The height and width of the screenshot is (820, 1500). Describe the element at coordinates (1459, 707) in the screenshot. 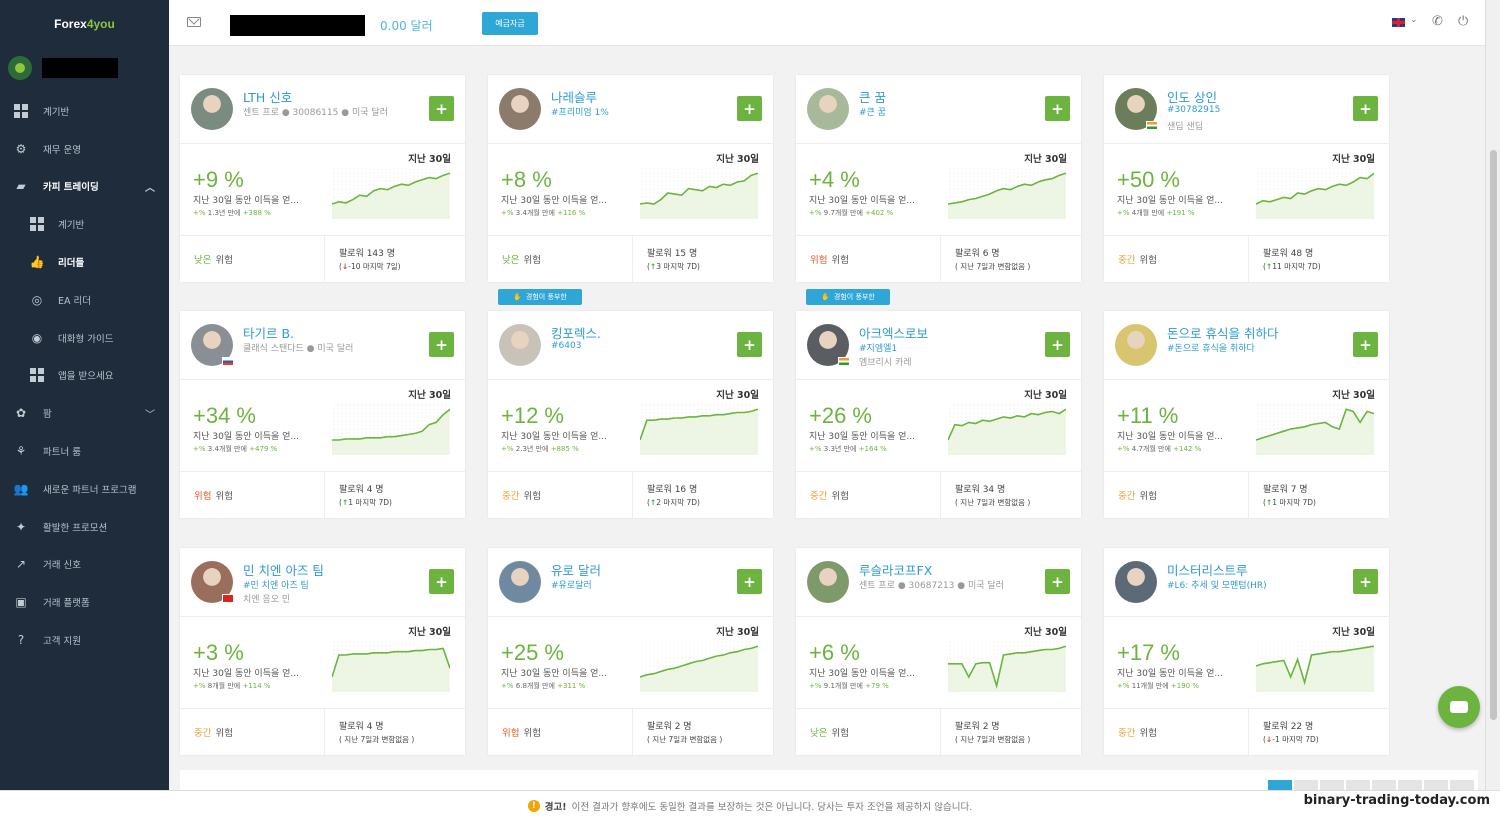

I see `chat-button` at that location.